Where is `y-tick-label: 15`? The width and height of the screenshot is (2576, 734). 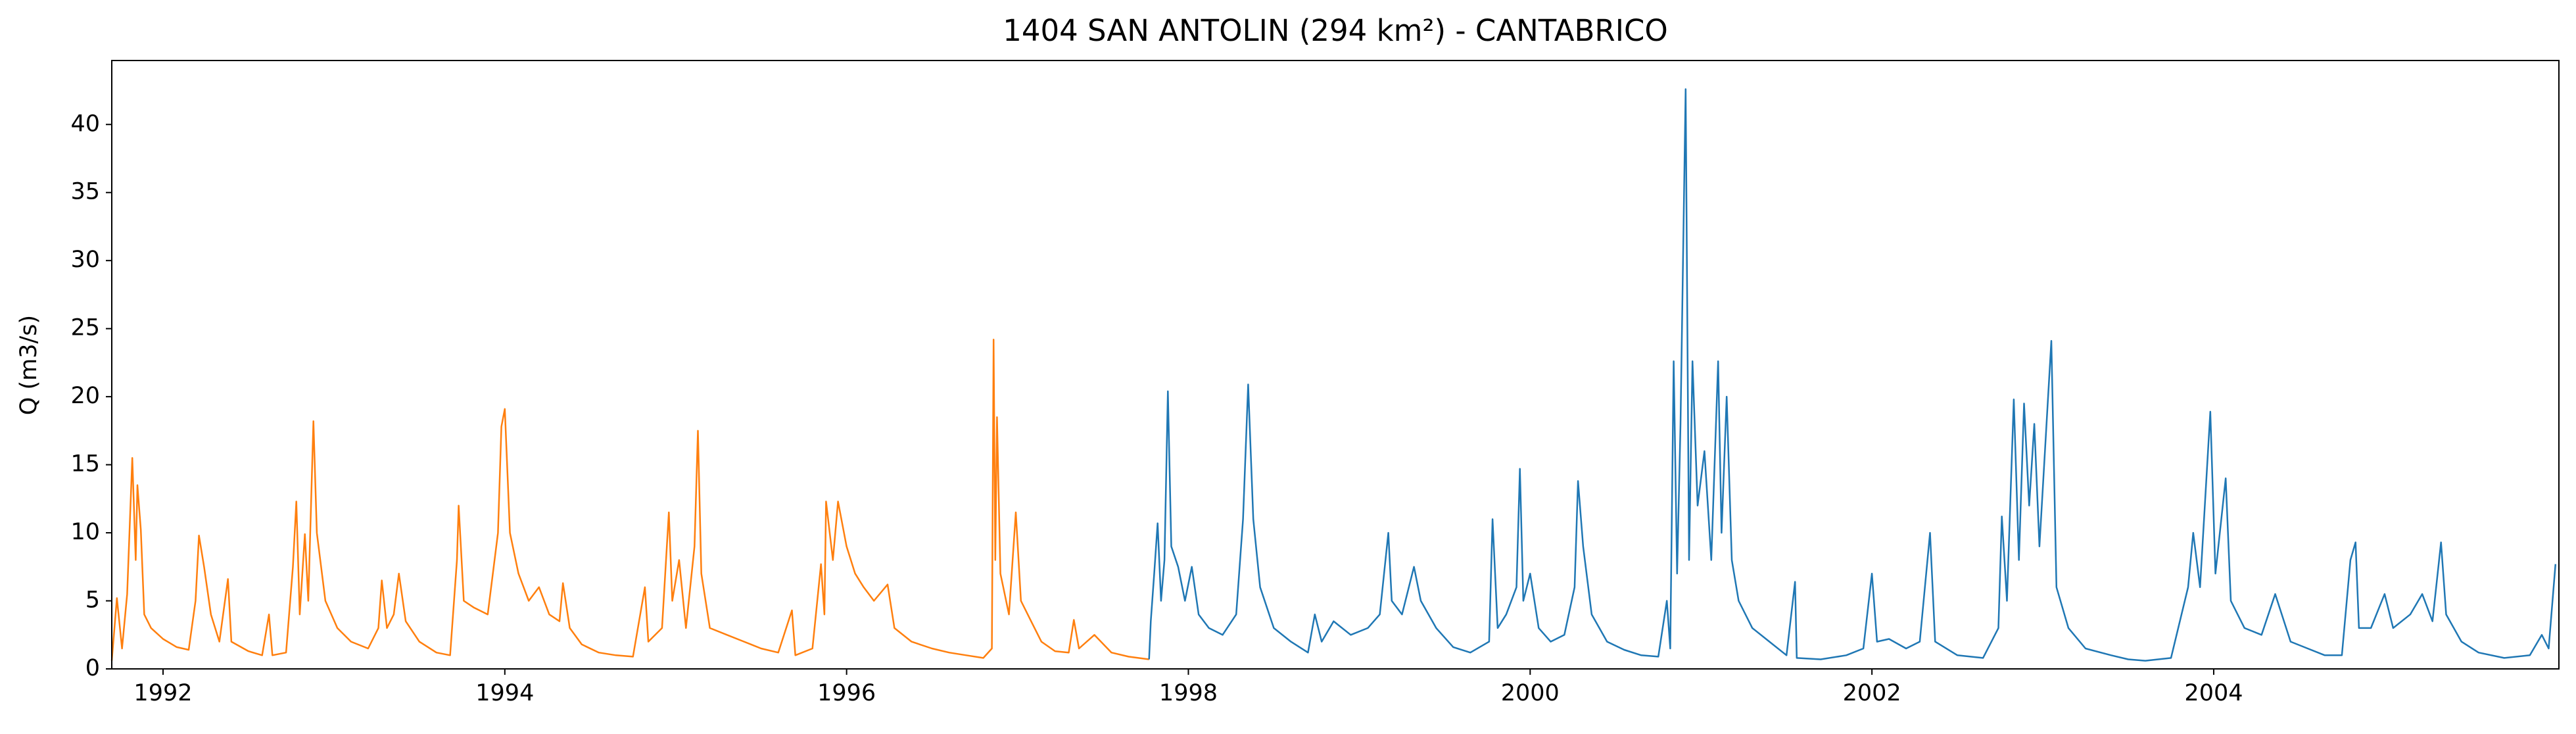
y-tick-label: 15 is located at coordinates (85, 464).